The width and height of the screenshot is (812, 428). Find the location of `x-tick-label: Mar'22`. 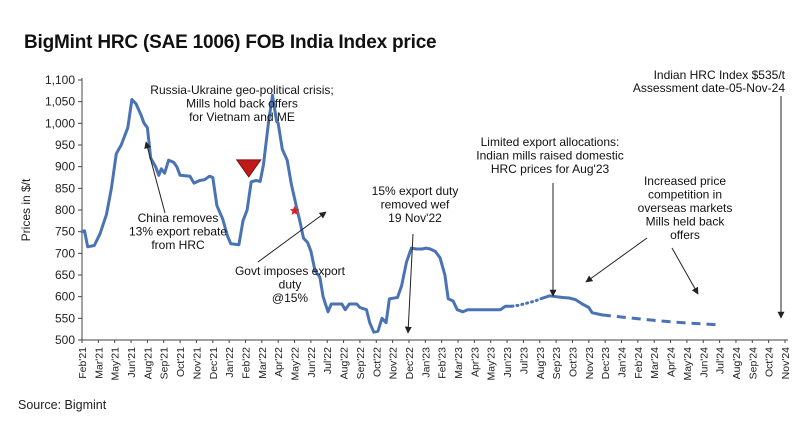

x-tick-label: Mar'22 is located at coordinates (263, 363).